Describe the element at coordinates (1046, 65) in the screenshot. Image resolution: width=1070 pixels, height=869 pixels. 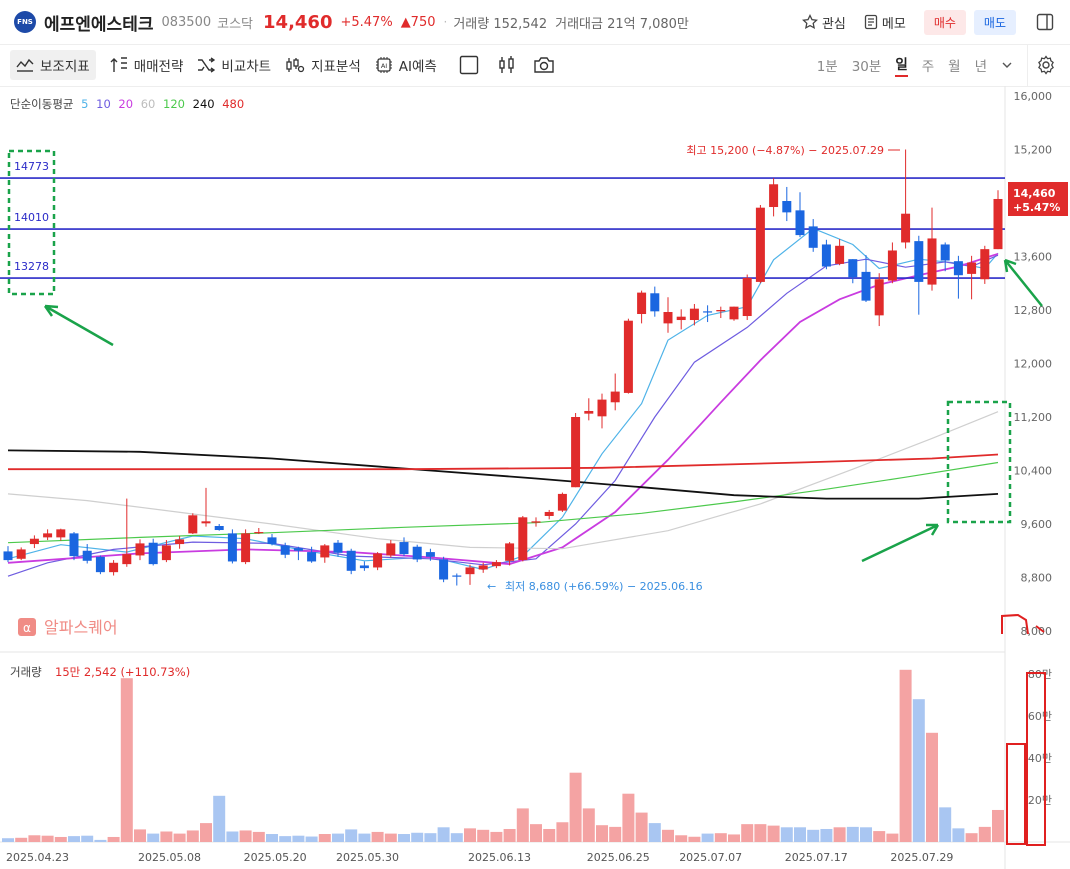
I see `gear-icon` at that location.